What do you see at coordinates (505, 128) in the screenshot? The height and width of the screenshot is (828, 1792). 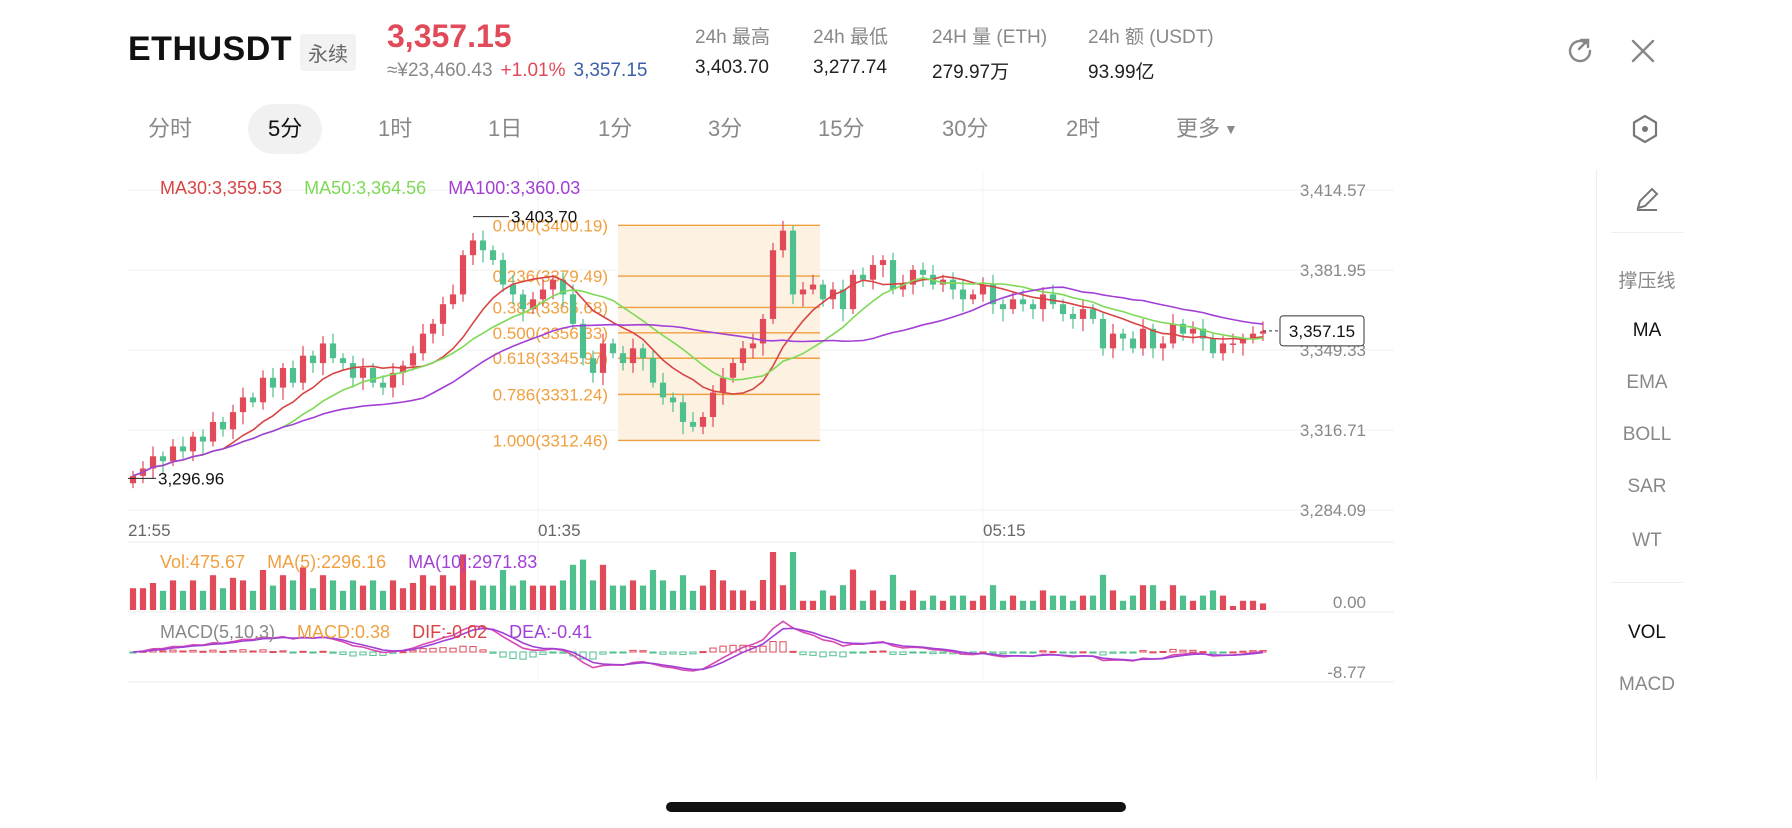 I see `tab-1d: 1日` at bounding box center [505, 128].